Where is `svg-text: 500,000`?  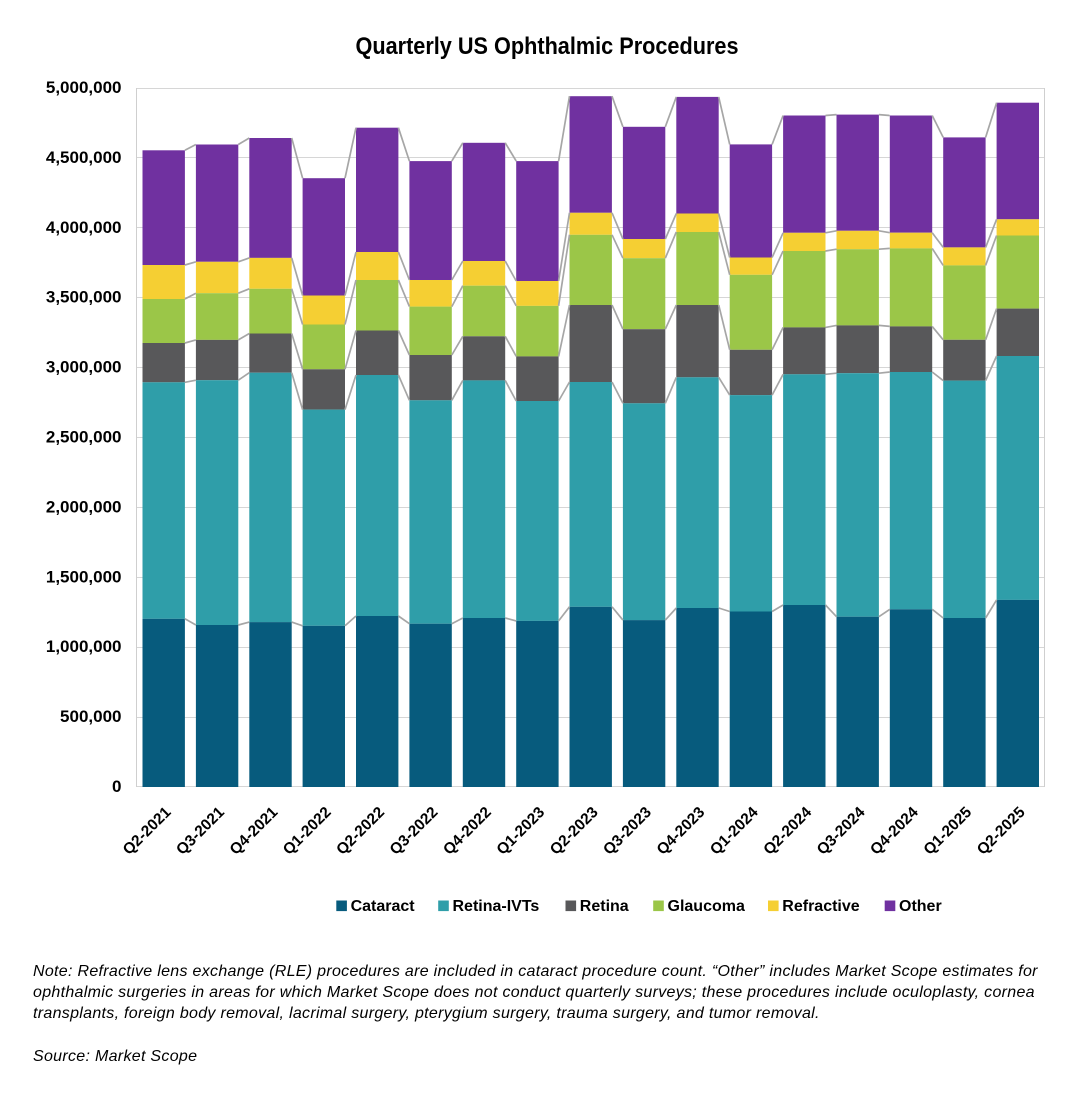
svg-text: 500,000 is located at coordinates (90, 716).